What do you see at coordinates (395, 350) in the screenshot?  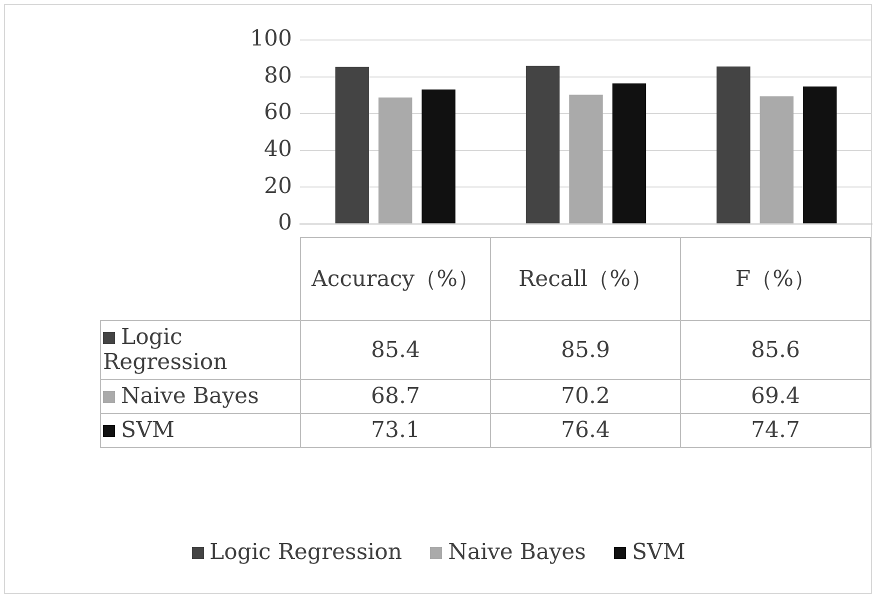 I see `data-label: 85.4` at bounding box center [395, 350].